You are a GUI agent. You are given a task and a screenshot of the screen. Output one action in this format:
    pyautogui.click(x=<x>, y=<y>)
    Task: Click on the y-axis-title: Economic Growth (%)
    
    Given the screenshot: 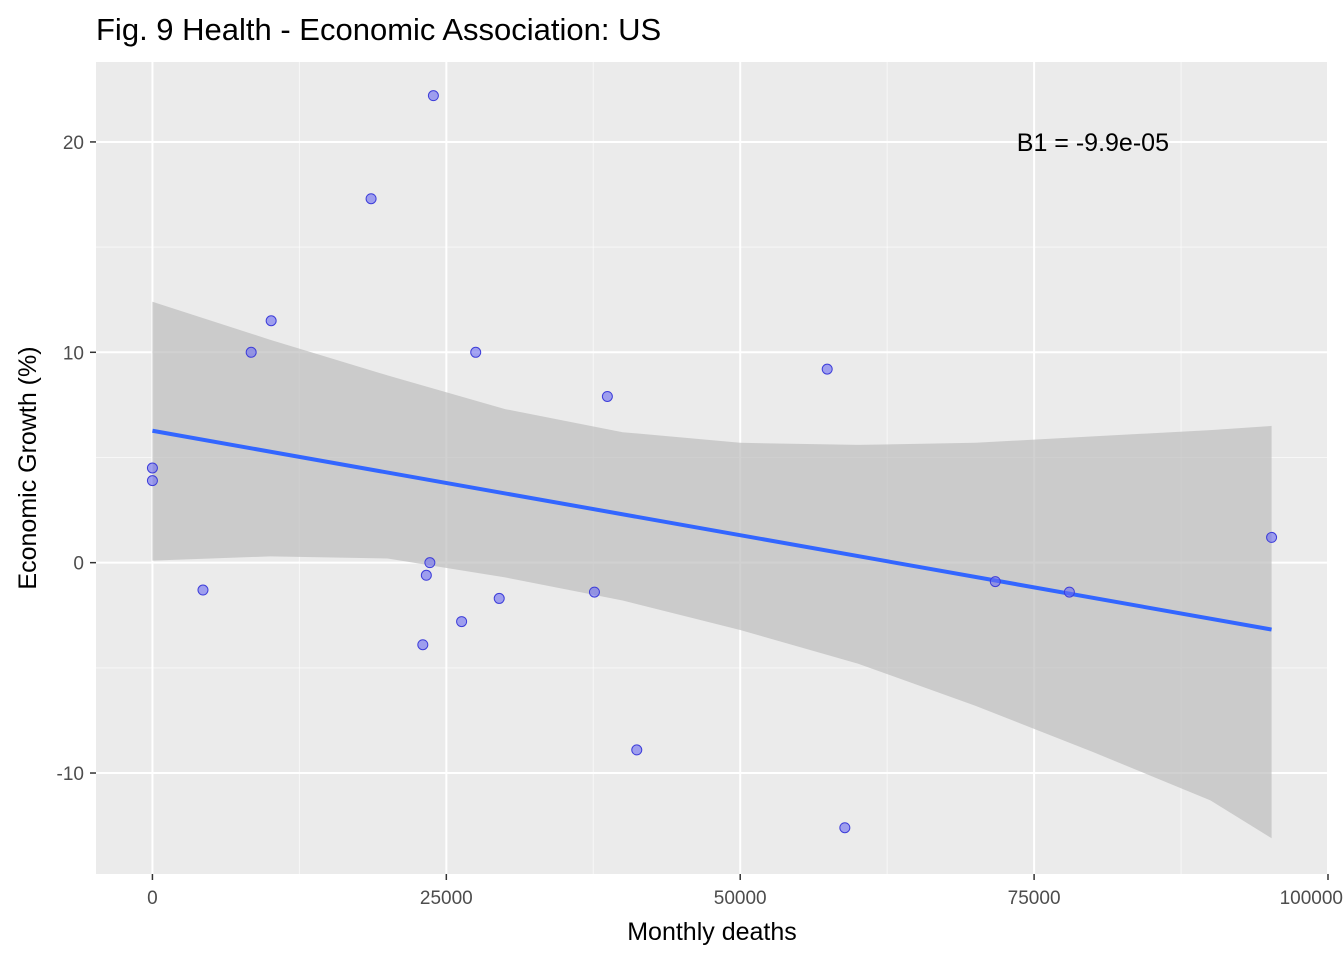 What is the action you would take?
    pyautogui.click(x=28, y=467)
    